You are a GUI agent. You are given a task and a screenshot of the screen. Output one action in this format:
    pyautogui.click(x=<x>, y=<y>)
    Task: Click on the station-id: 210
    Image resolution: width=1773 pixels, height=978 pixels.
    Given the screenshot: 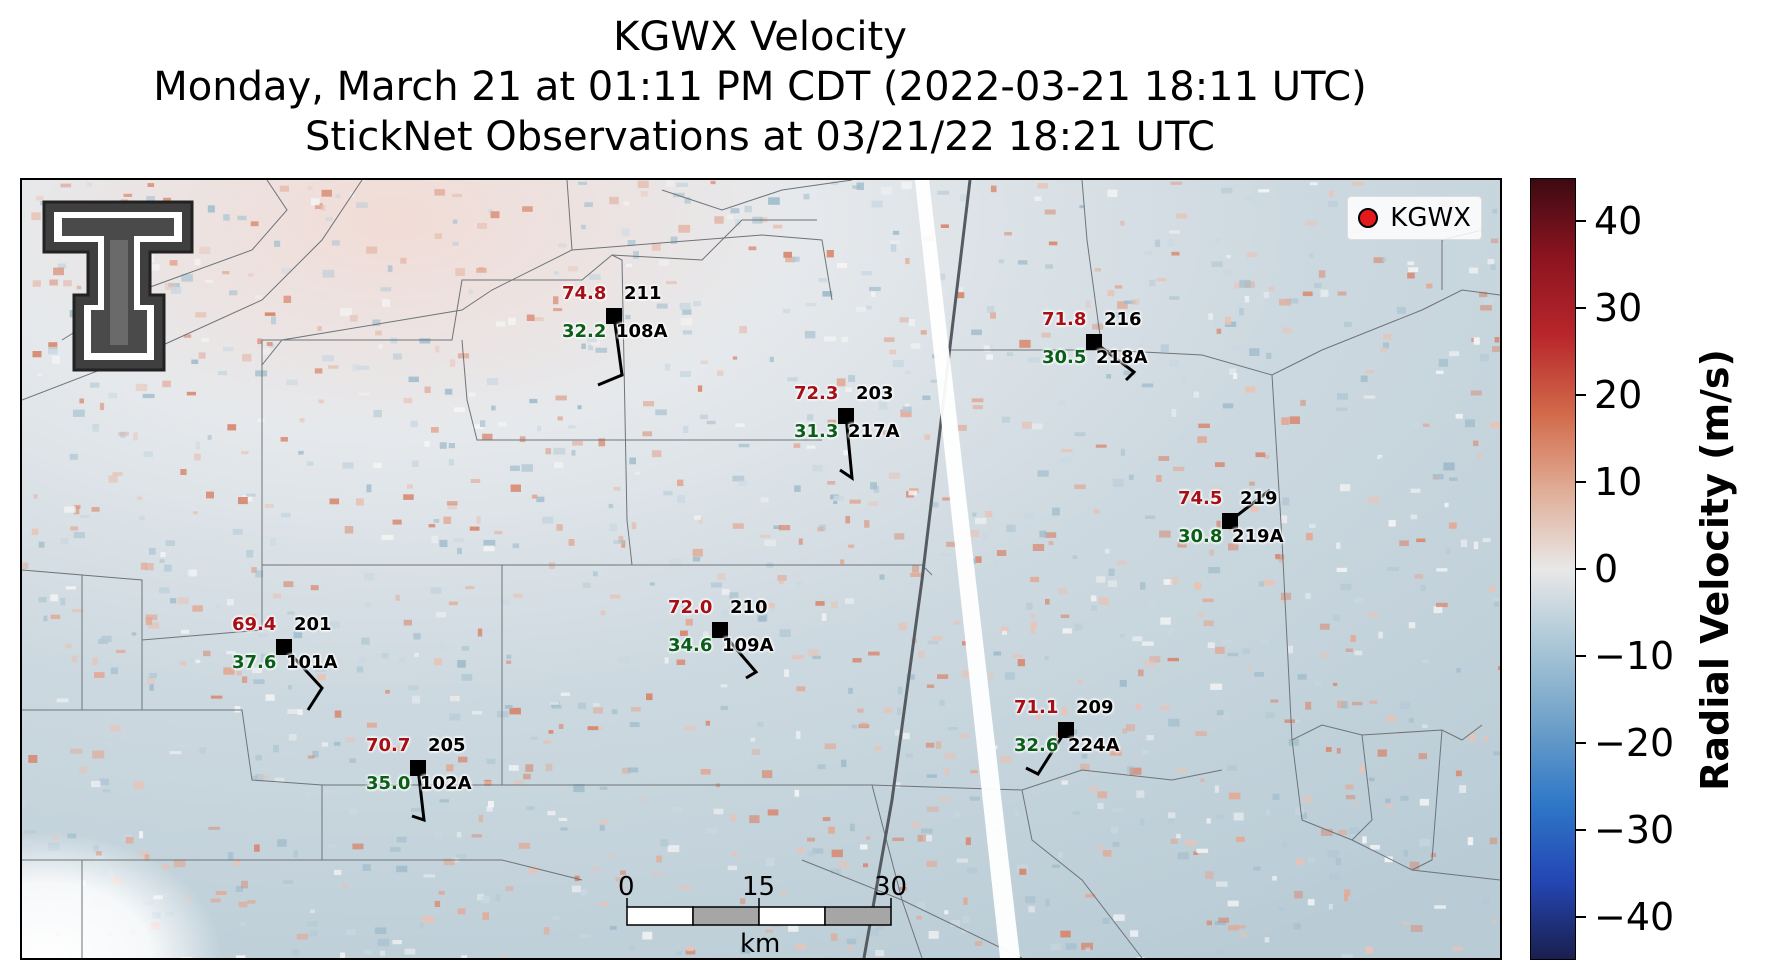 What is the action you would take?
    pyautogui.click(x=749, y=607)
    